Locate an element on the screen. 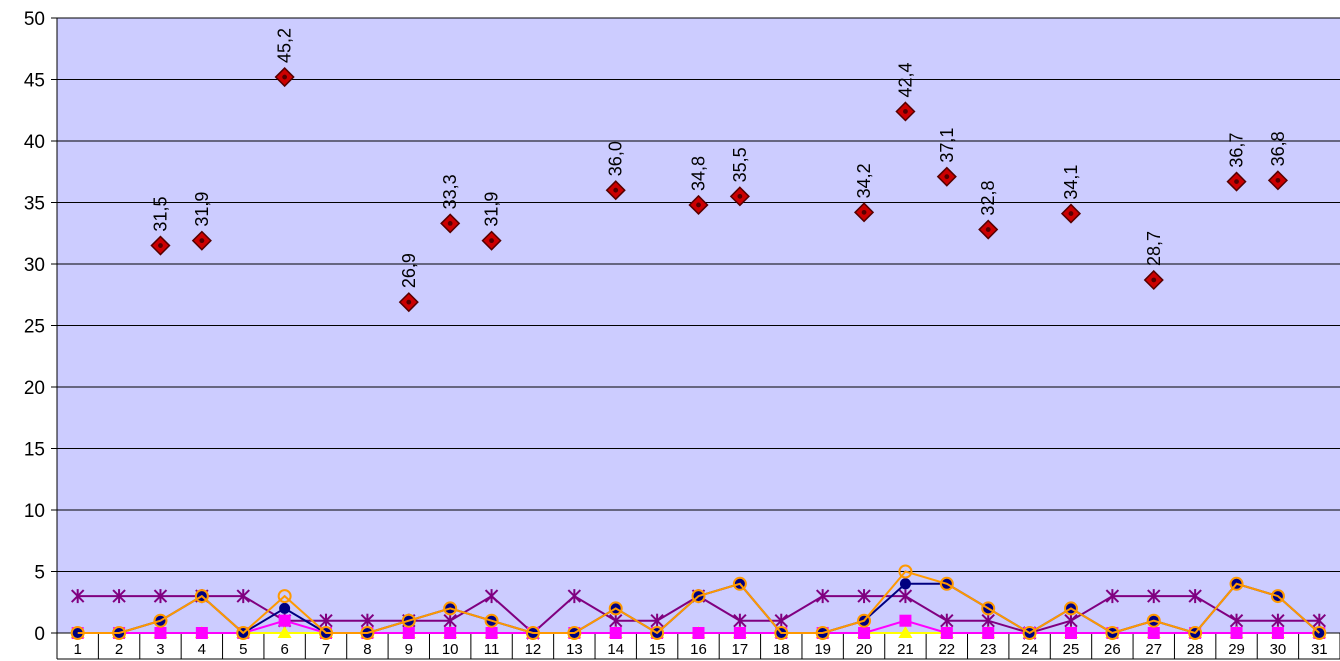  x-tick-label: 9 is located at coordinates (409, 649).